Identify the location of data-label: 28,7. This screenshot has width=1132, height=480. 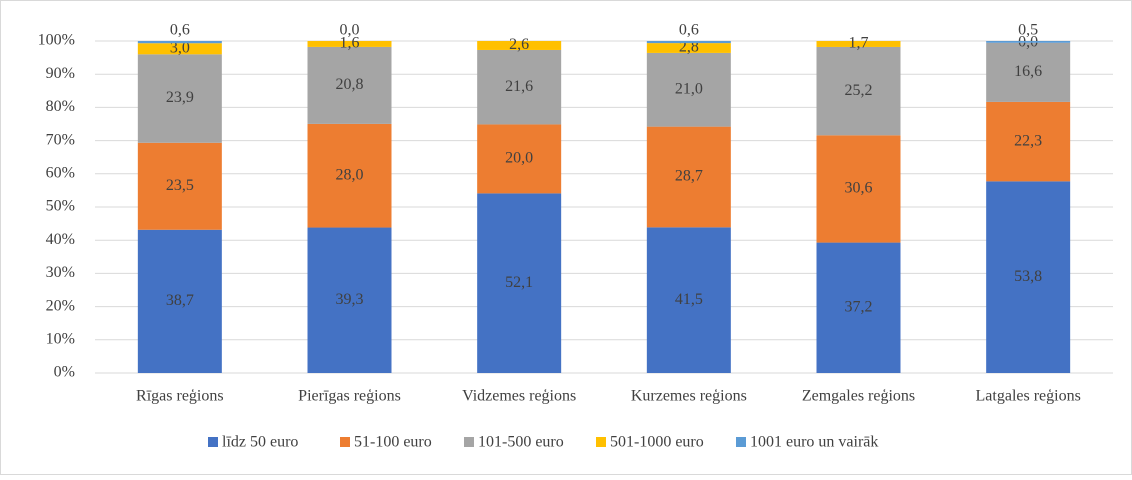
(689, 176).